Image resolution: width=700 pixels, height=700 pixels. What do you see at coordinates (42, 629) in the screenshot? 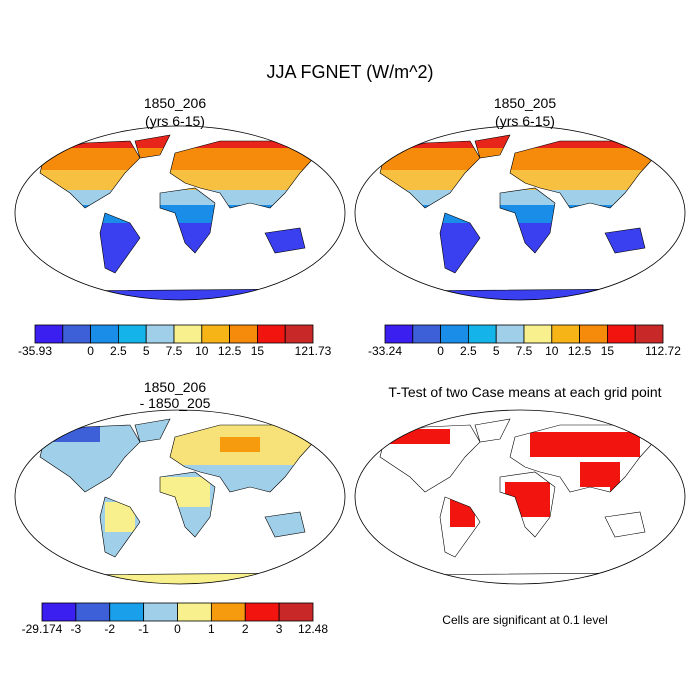
I see `colorbar-label: -29.174` at bounding box center [42, 629].